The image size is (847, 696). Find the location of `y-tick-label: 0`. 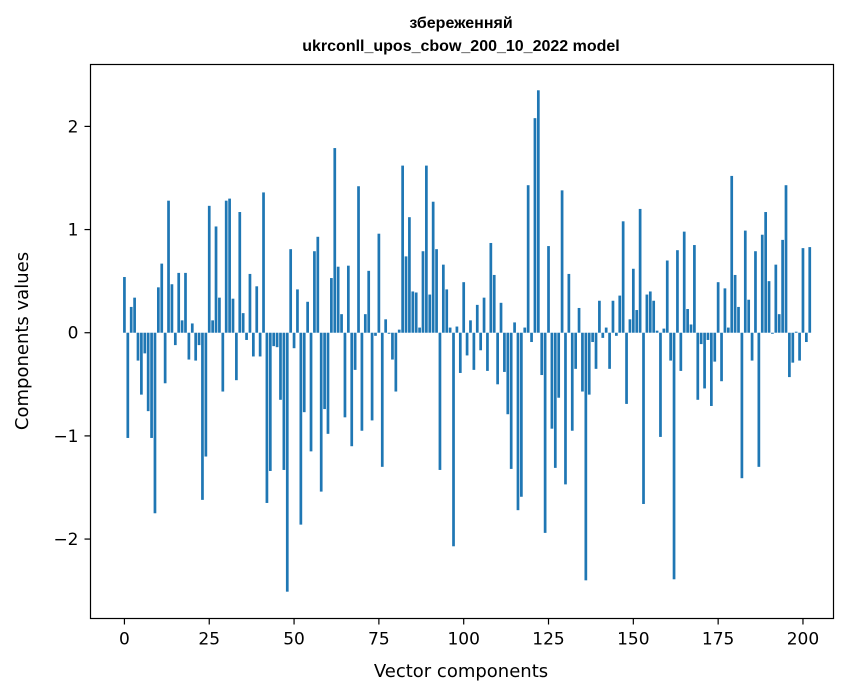

y-tick-label: 0 is located at coordinates (73, 334).